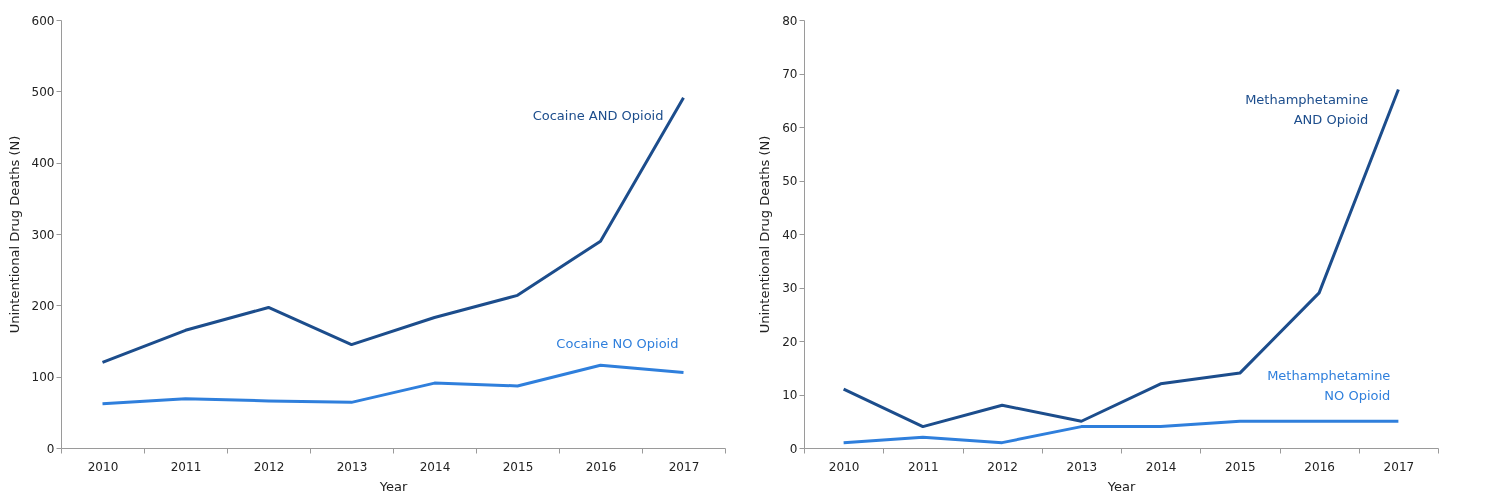 The width and height of the screenshot is (1501, 499). What do you see at coordinates (43, 20) in the screenshot?
I see `y-tick-label: 600` at bounding box center [43, 20].